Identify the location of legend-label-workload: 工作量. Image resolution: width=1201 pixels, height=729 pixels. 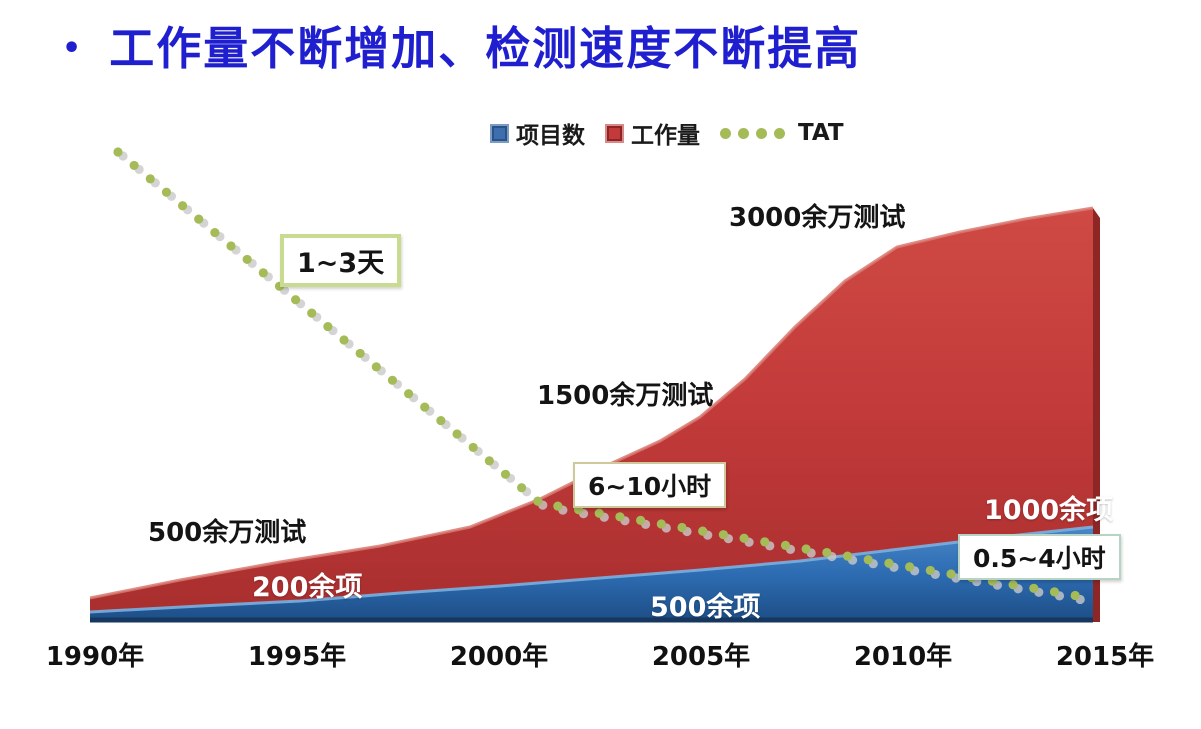
(665, 136).